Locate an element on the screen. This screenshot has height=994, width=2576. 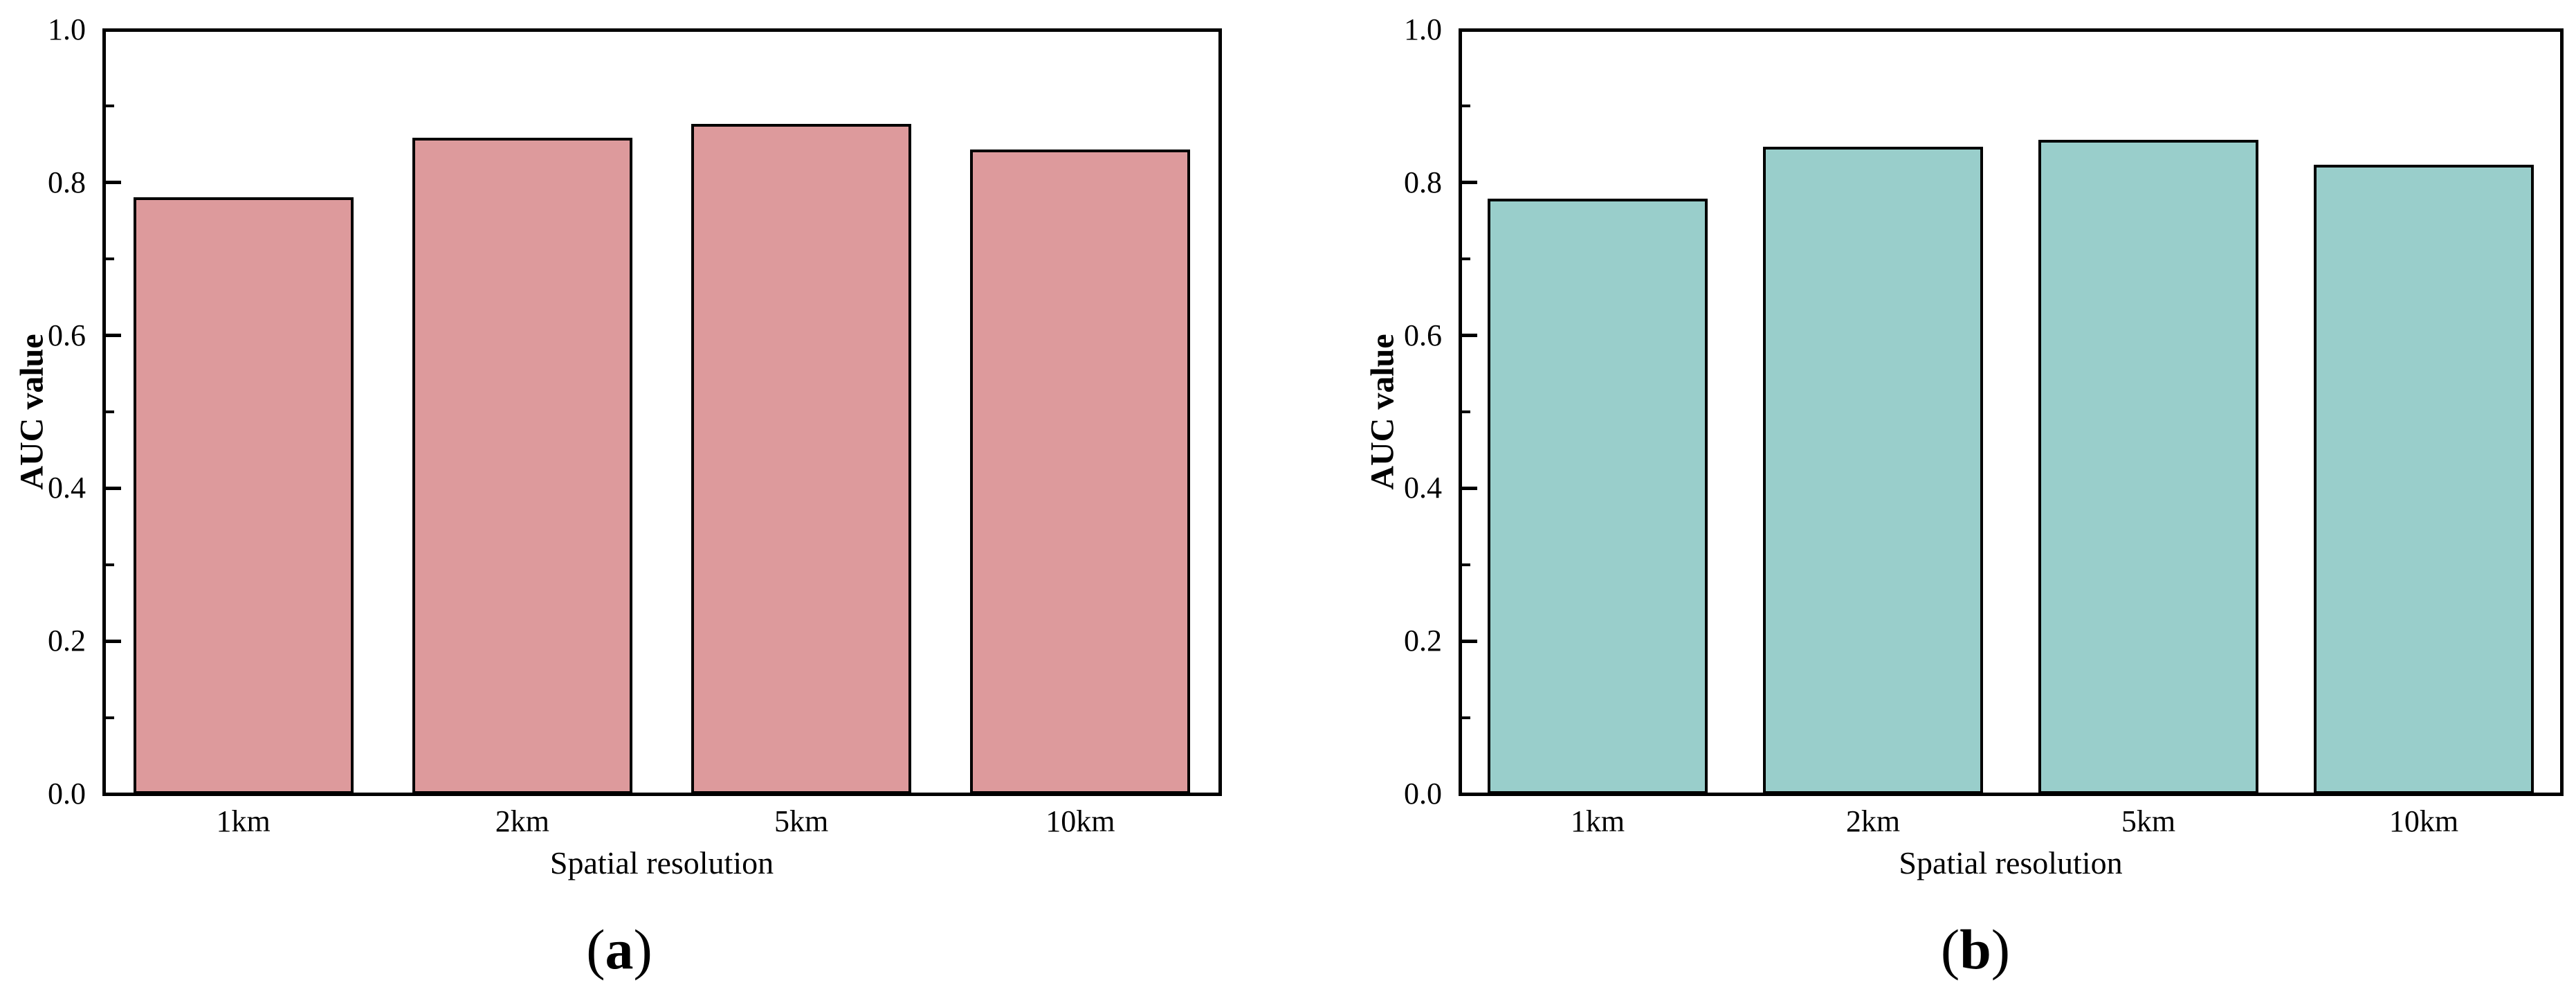
panel-caption-a: (a) is located at coordinates (619, 949).